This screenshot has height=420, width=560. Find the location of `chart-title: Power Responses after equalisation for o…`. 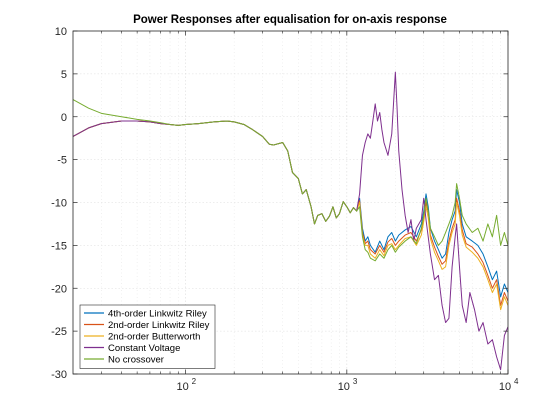

chart-title: Power Responses after equalisation for o… is located at coordinates (290, 20).